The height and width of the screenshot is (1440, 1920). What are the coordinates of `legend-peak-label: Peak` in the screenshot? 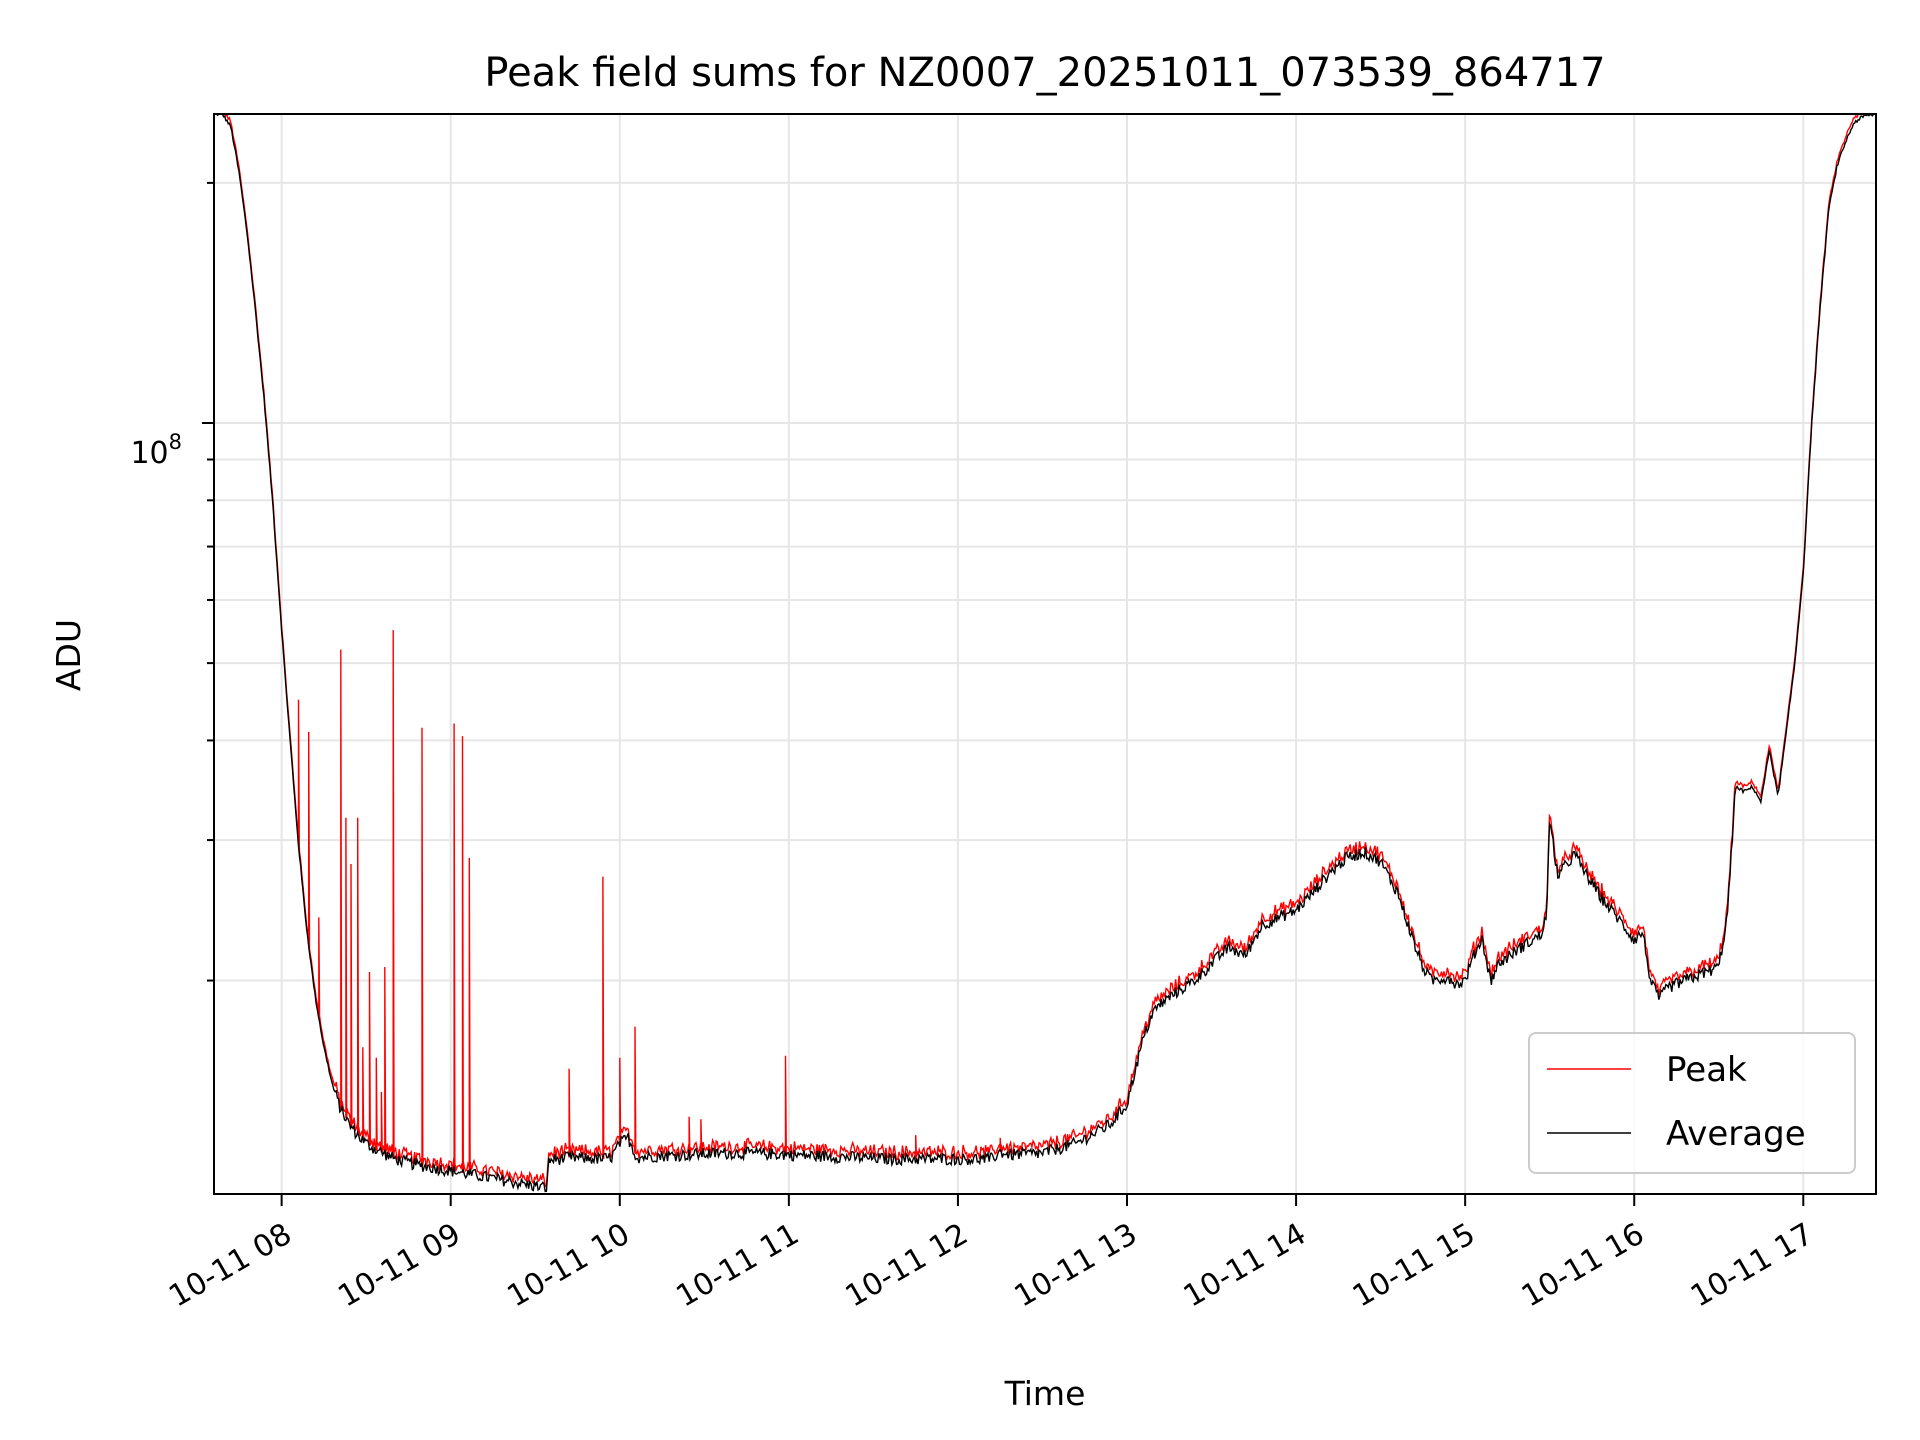 It's located at (1706, 1070).